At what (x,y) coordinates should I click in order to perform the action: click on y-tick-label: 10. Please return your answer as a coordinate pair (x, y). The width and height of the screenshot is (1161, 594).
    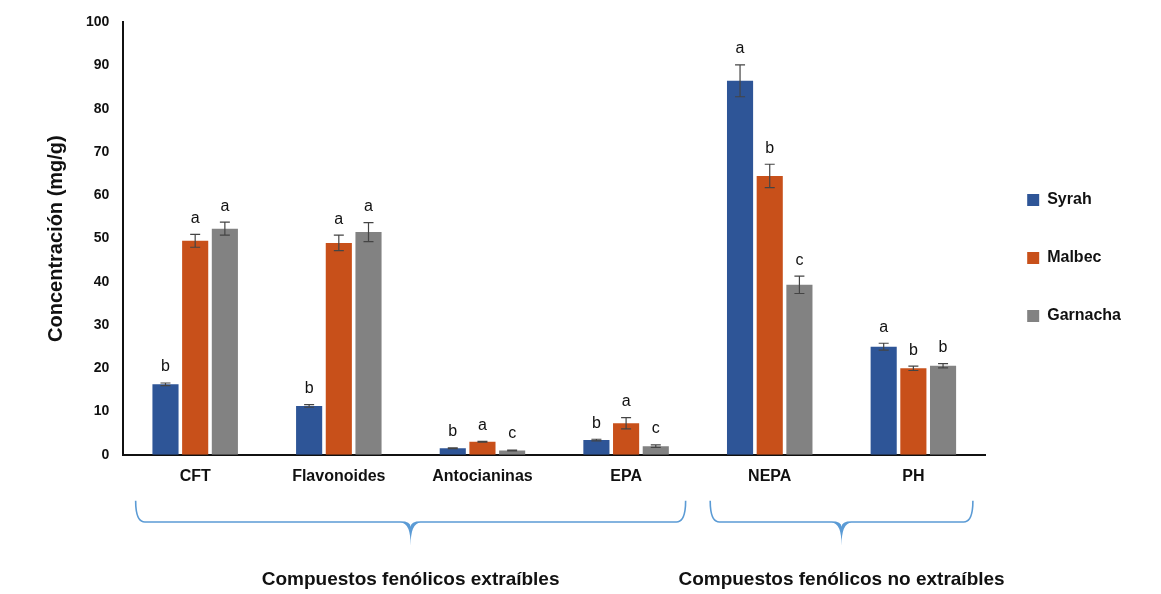
    Looking at the image, I should click on (101, 410).